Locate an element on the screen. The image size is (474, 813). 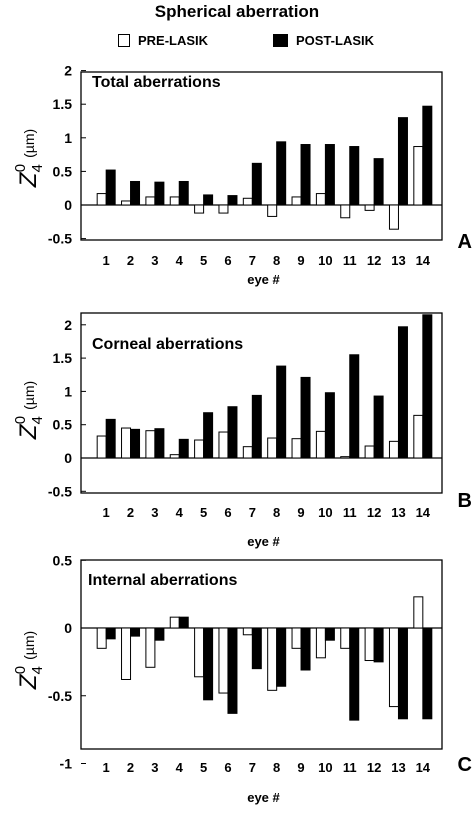
legend-swatch-pre-lasik is located at coordinates (124, 40).